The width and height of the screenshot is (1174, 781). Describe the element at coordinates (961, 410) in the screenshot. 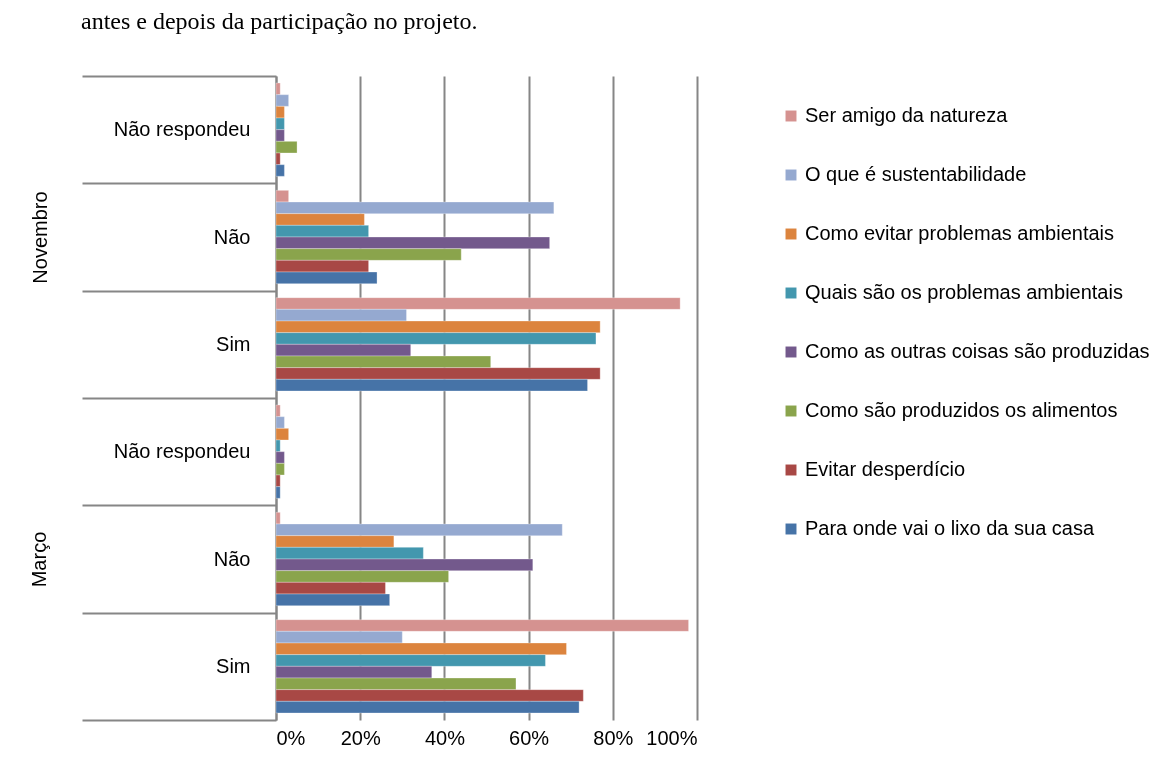

I see `legend-label: Como são produzidos os alimentos` at that location.